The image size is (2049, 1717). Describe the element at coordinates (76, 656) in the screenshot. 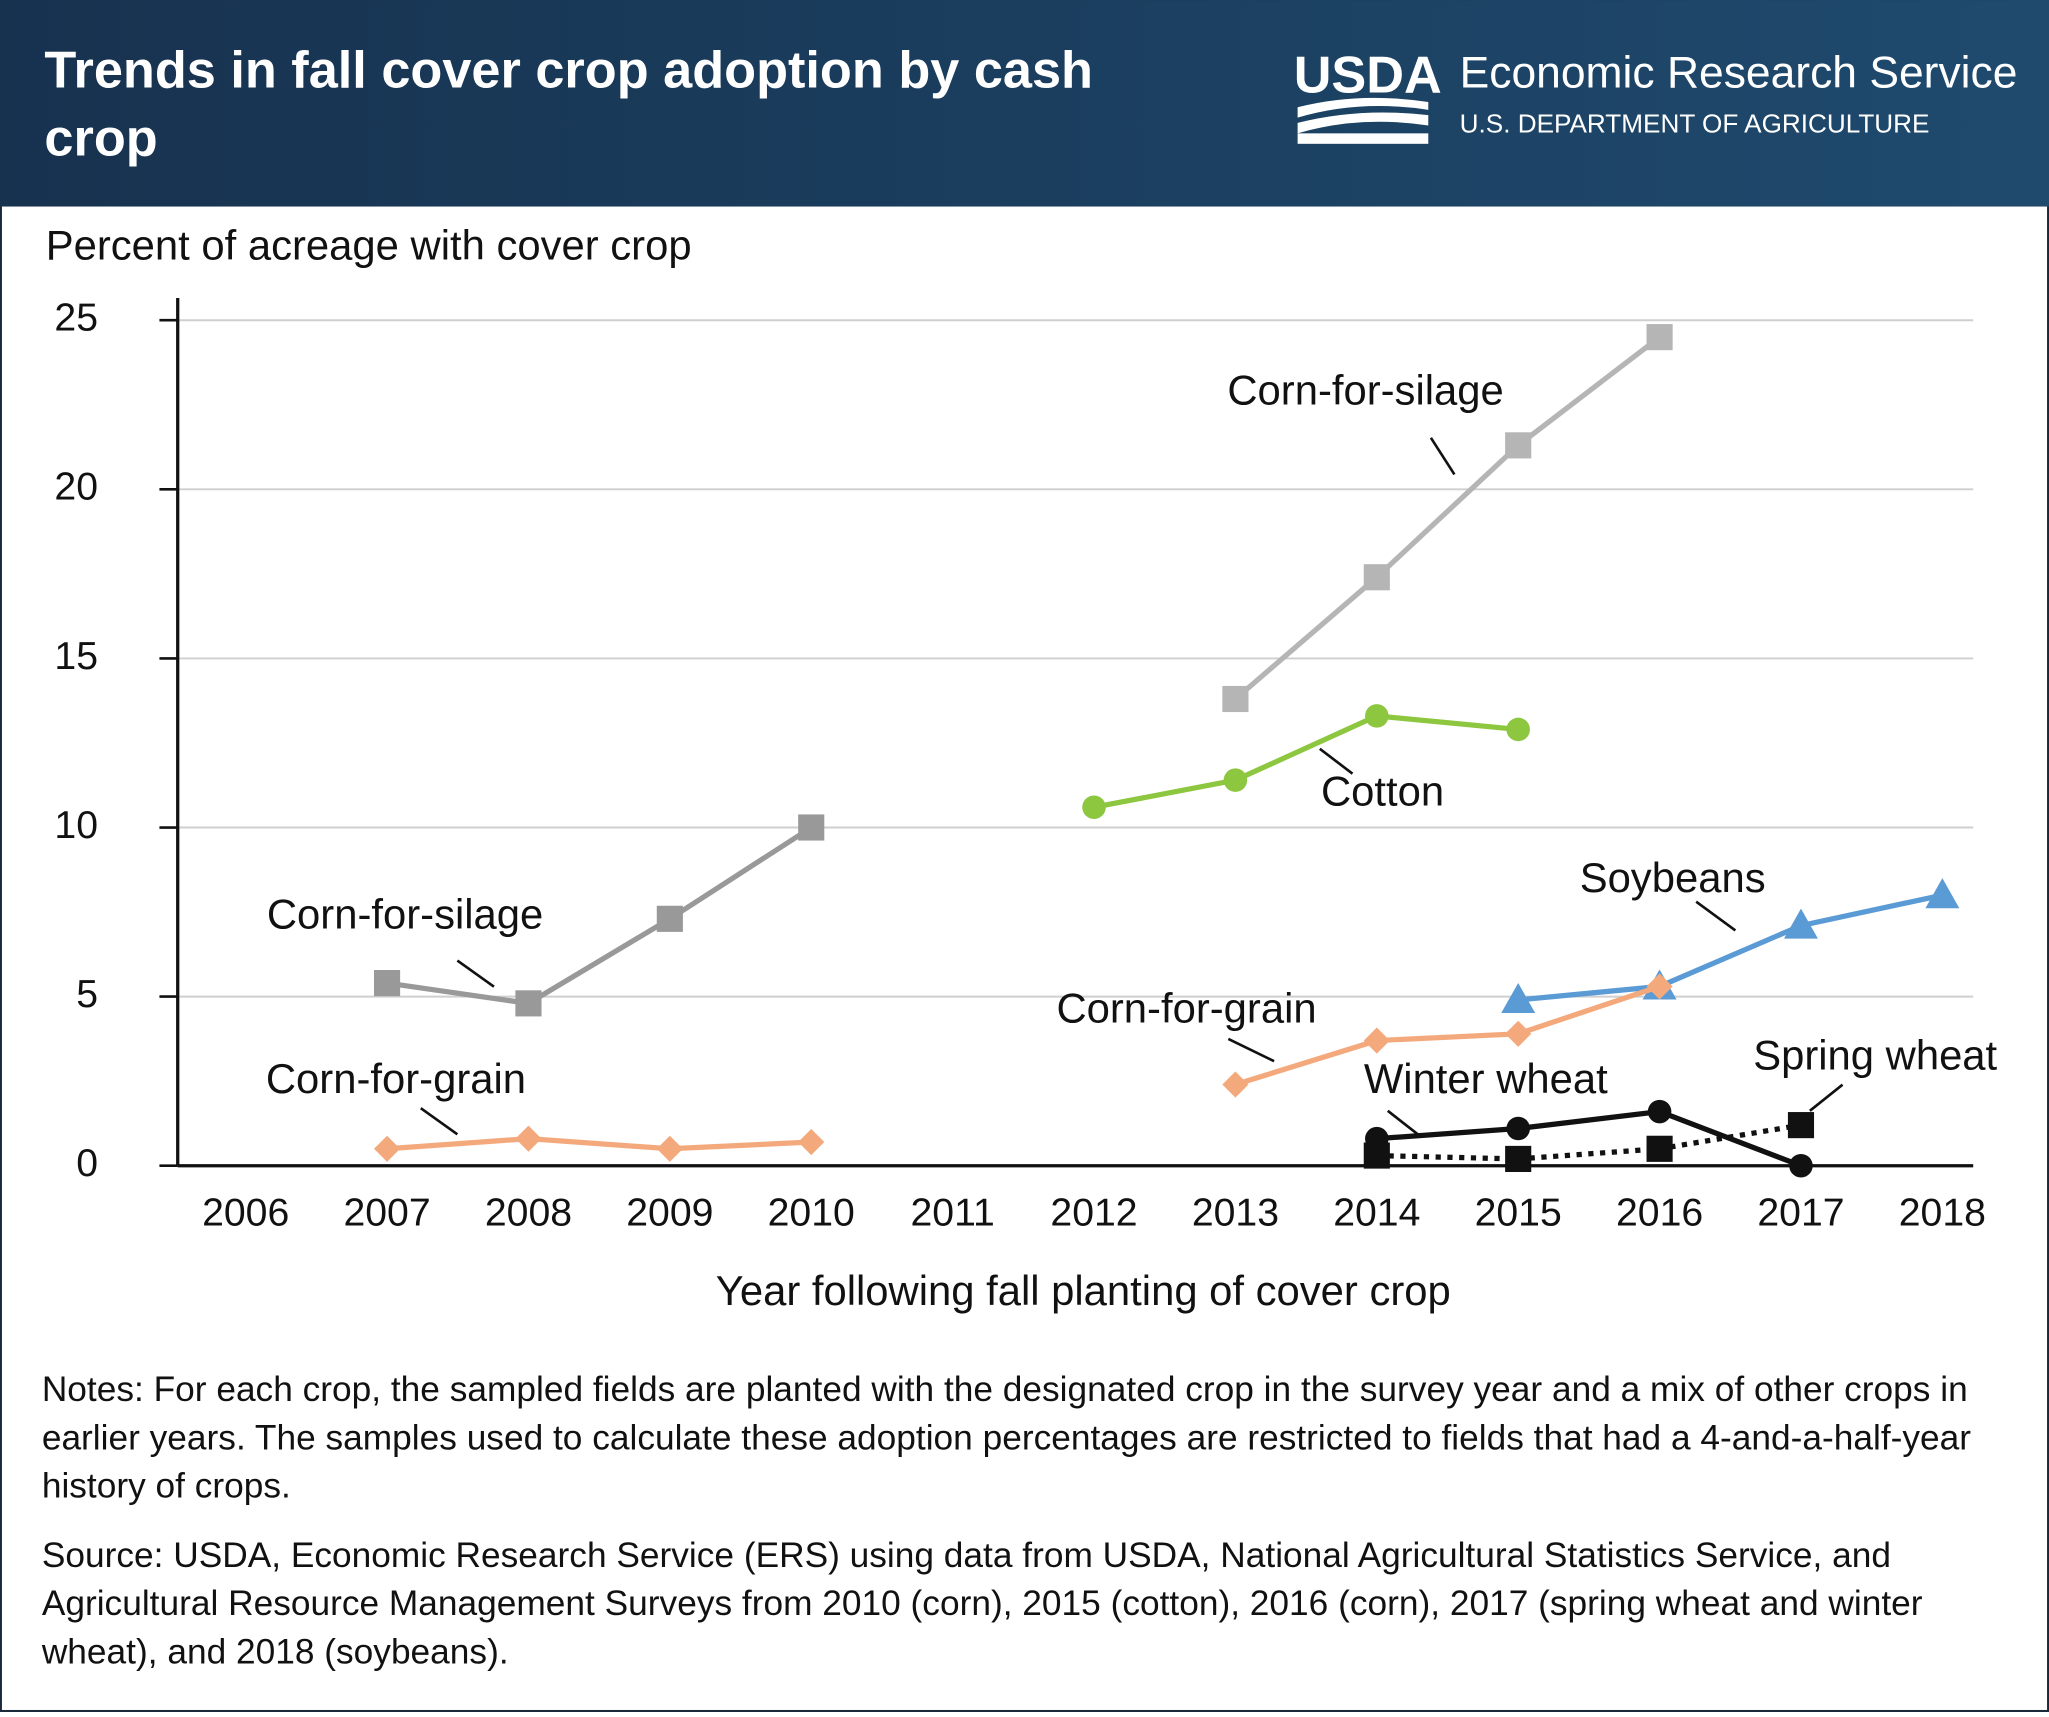

I see `y-tick-label: 15` at that location.